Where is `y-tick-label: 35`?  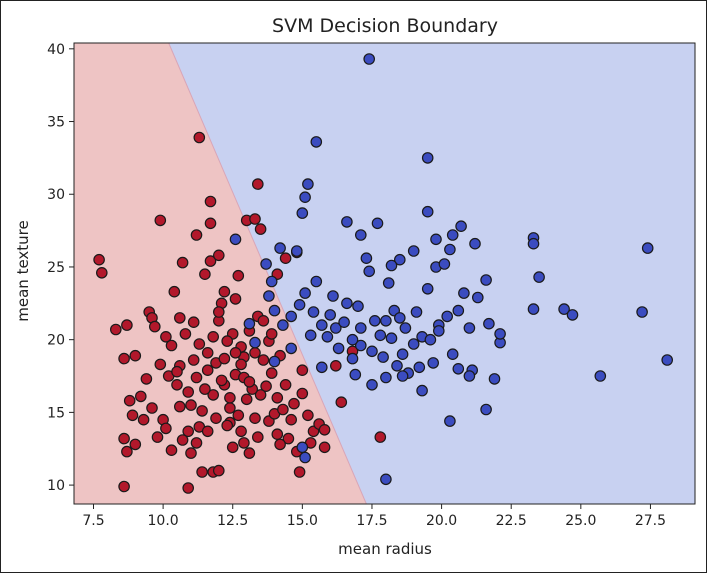
y-tick-label: 35 is located at coordinates (56, 123).